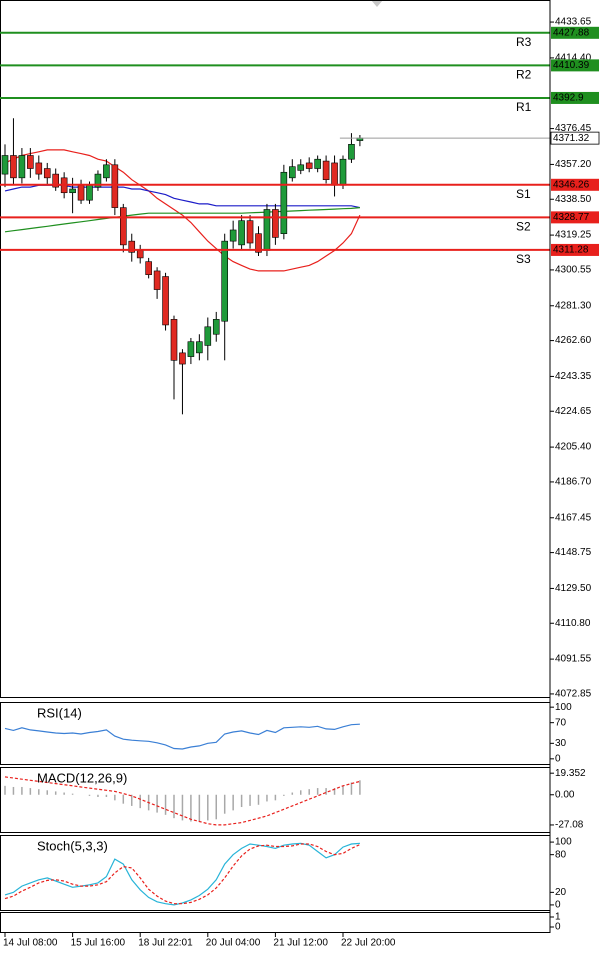 Image resolution: width=600 pixels, height=958 pixels. I want to click on pivot-name: S1, so click(523, 194).